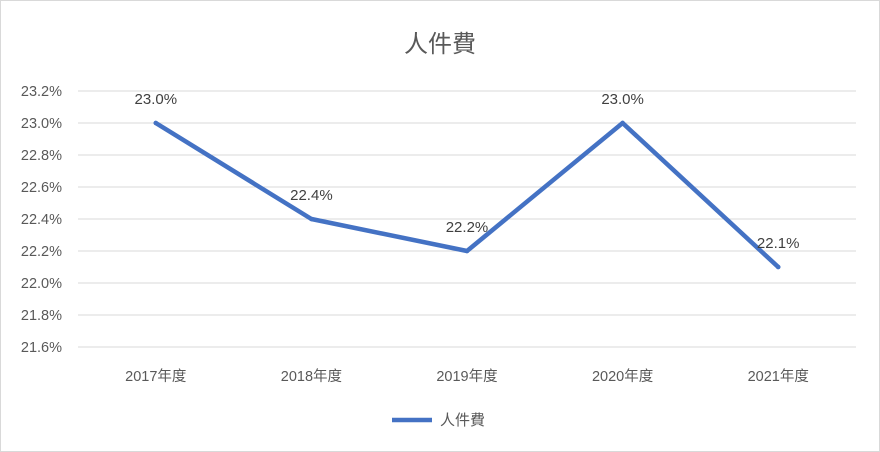 This screenshot has height=452, width=880. Describe the element at coordinates (440, 44) in the screenshot. I see `chart-title: 人件費` at that location.